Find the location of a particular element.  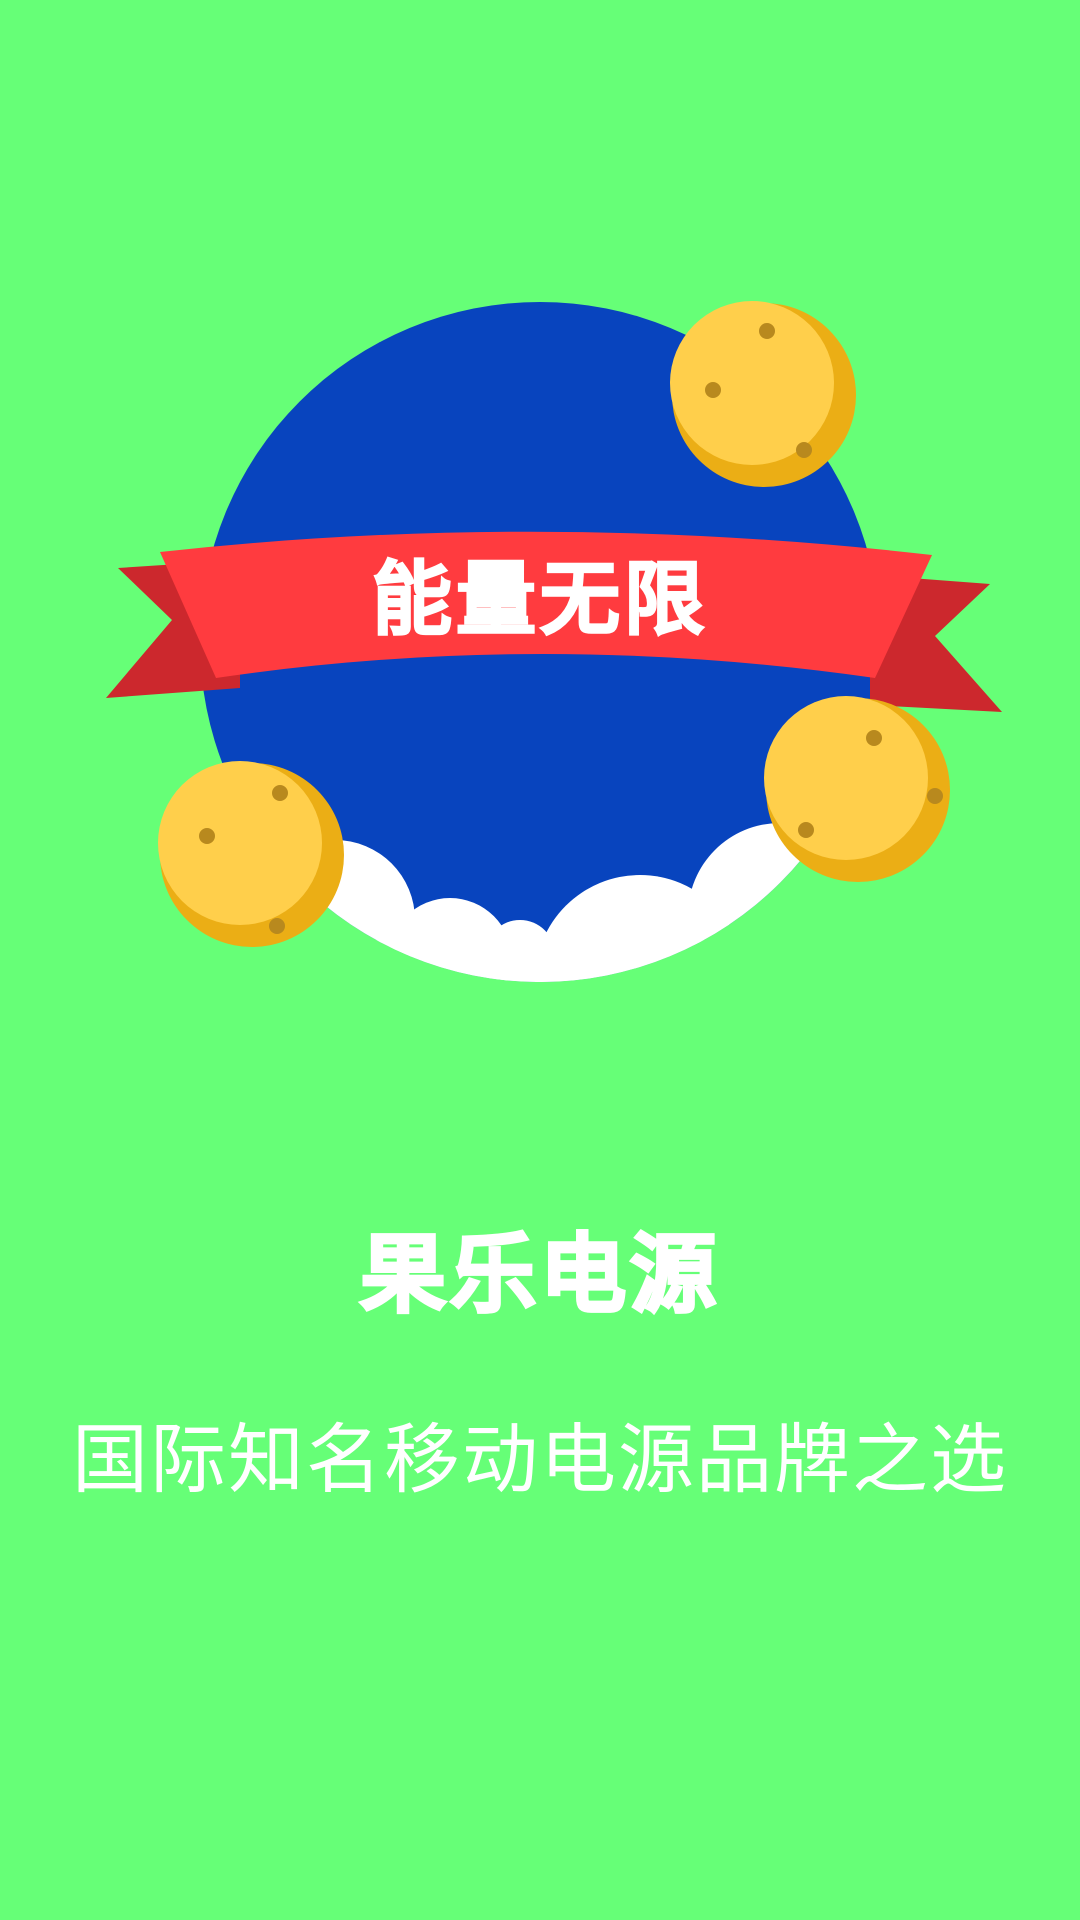

brand-title: 果乐电源 is located at coordinates (539, 1275).